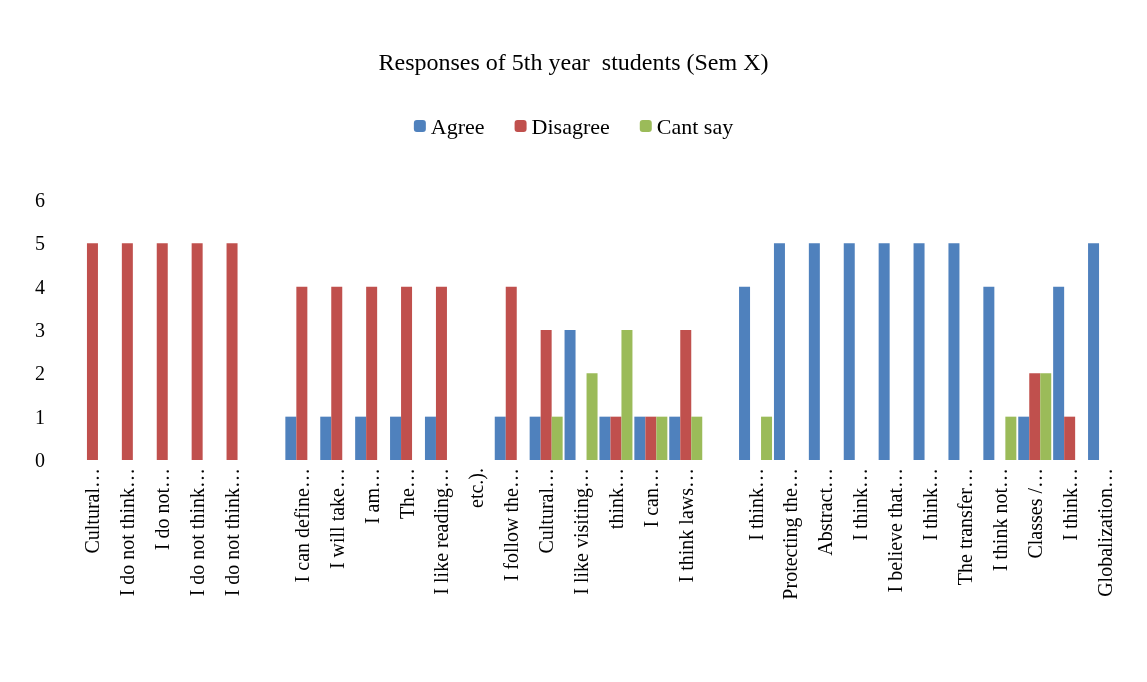 This screenshot has width=1147, height=682. I want to click on y-tick-label: 1, so click(40, 416).